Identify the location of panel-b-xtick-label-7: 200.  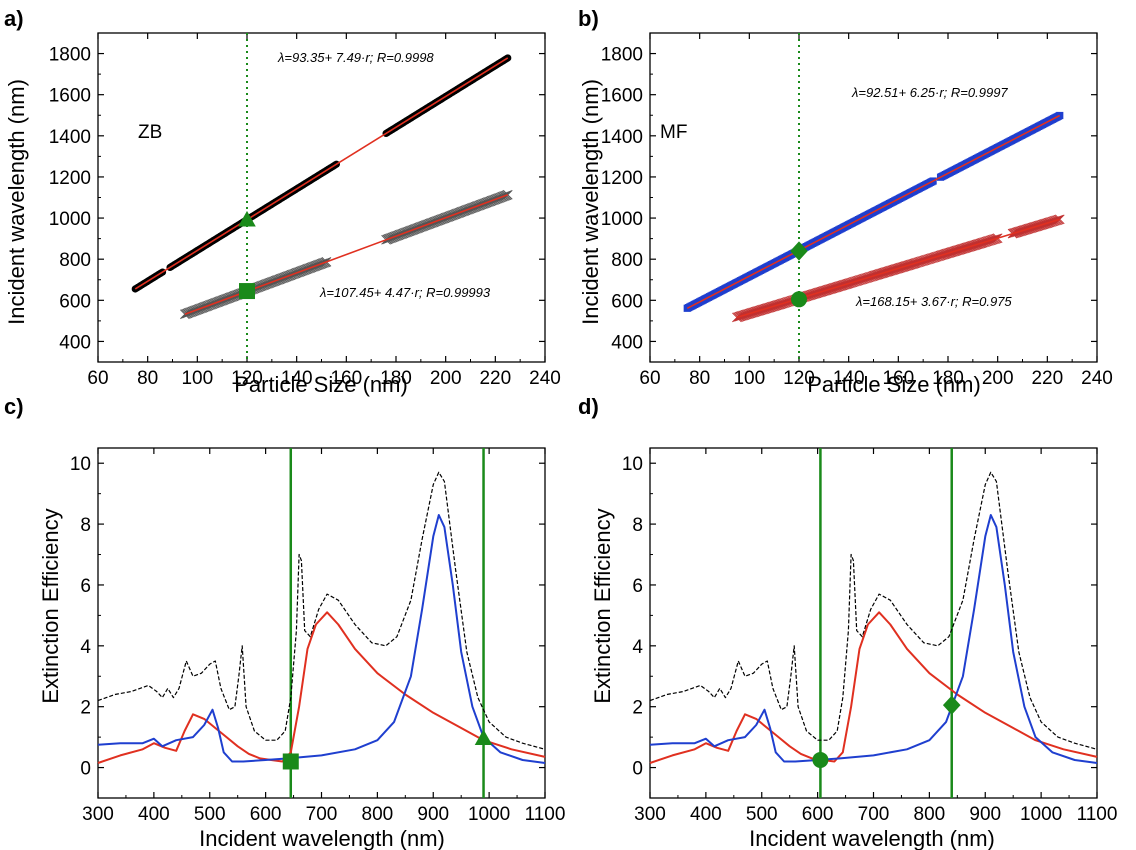
(998, 378).